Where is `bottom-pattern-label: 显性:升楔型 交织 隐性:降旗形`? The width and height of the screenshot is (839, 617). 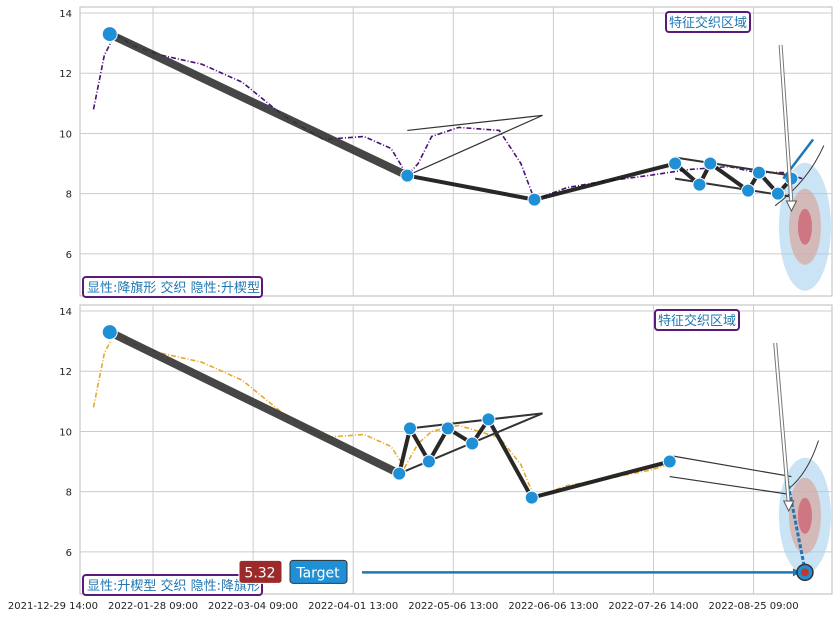 bottom-pattern-label: 显性:升楔型 交织 隐性:降旗形 is located at coordinates (173, 586).